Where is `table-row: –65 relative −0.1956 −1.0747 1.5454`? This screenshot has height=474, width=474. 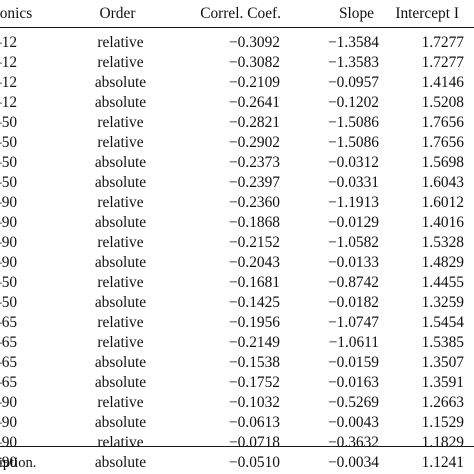 table-row: –65 relative −0.1956 −1.0747 1.5454 is located at coordinates (237, 323).